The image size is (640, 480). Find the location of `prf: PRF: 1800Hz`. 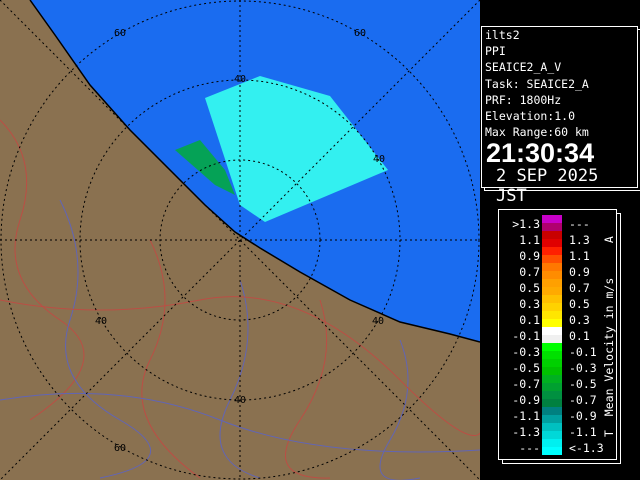

prf: PRF: 1800Hz is located at coordinates (523, 99).